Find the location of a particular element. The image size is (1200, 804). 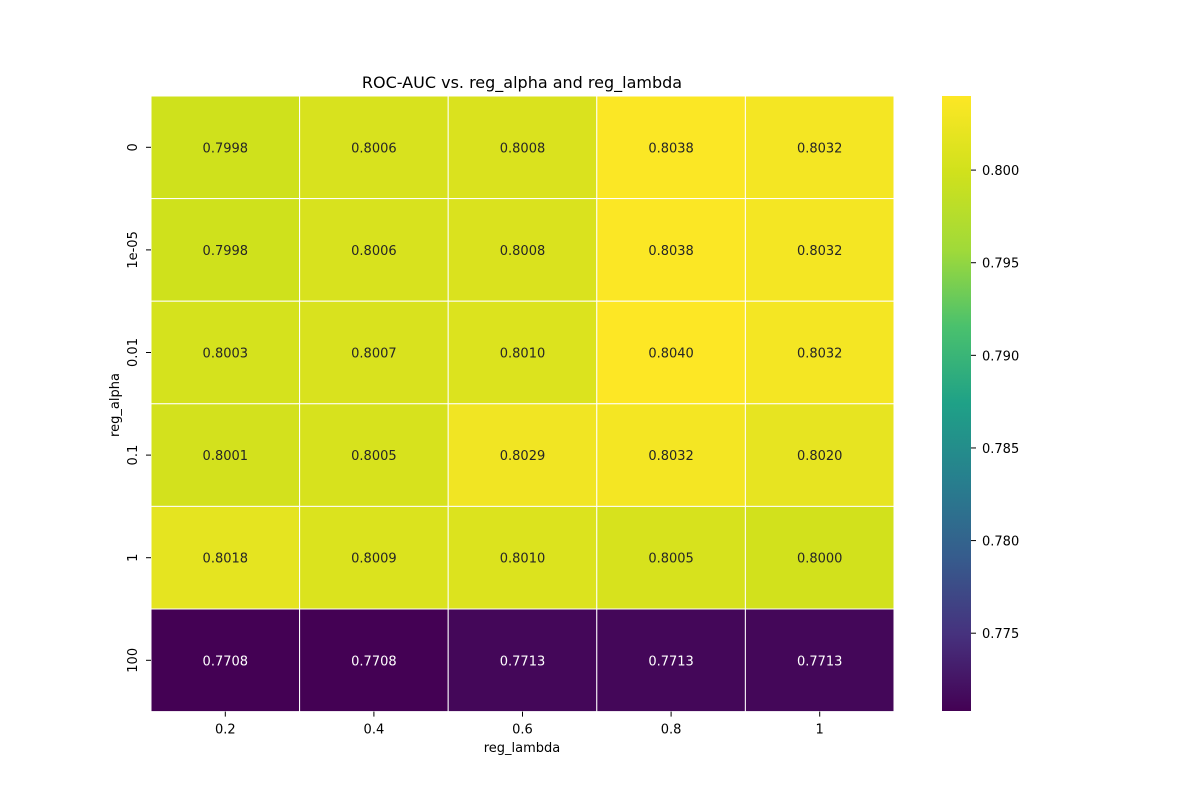

colorbar-ticks: 0.775 0.780 0.785 0.790 0.795 0.800 is located at coordinates (995, 403).